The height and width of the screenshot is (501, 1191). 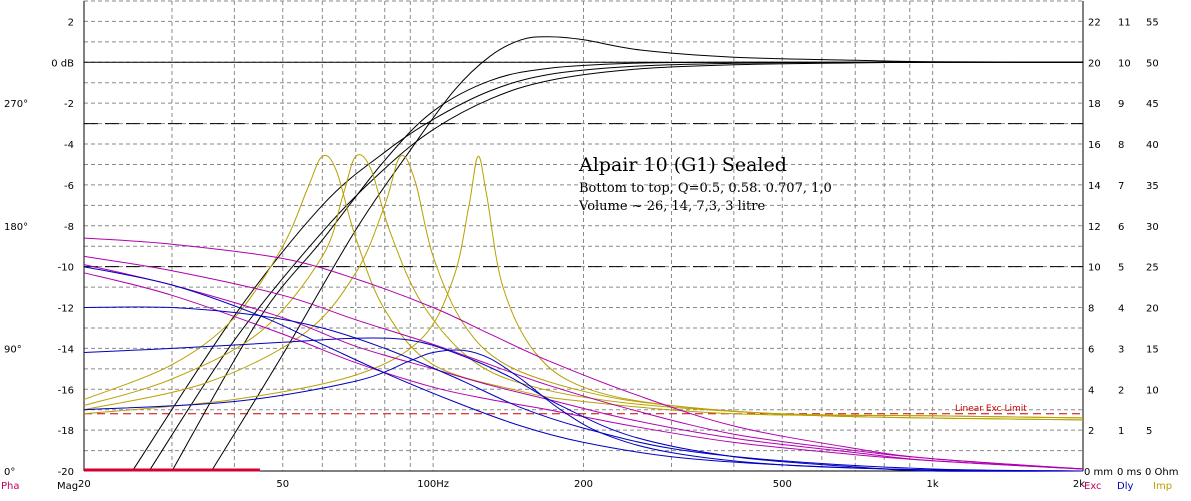 I want to click on right-axis-Ohm-tick: 50, so click(x=1152, y=63).